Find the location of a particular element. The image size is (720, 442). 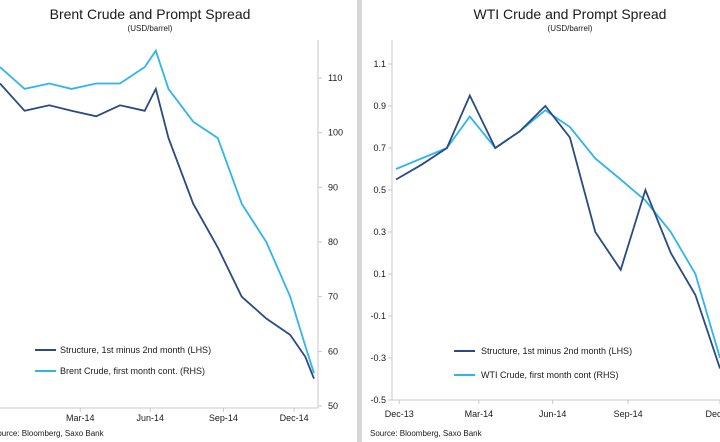

lhs-tick-label: 1.1 is located at coordinates (379, 64).